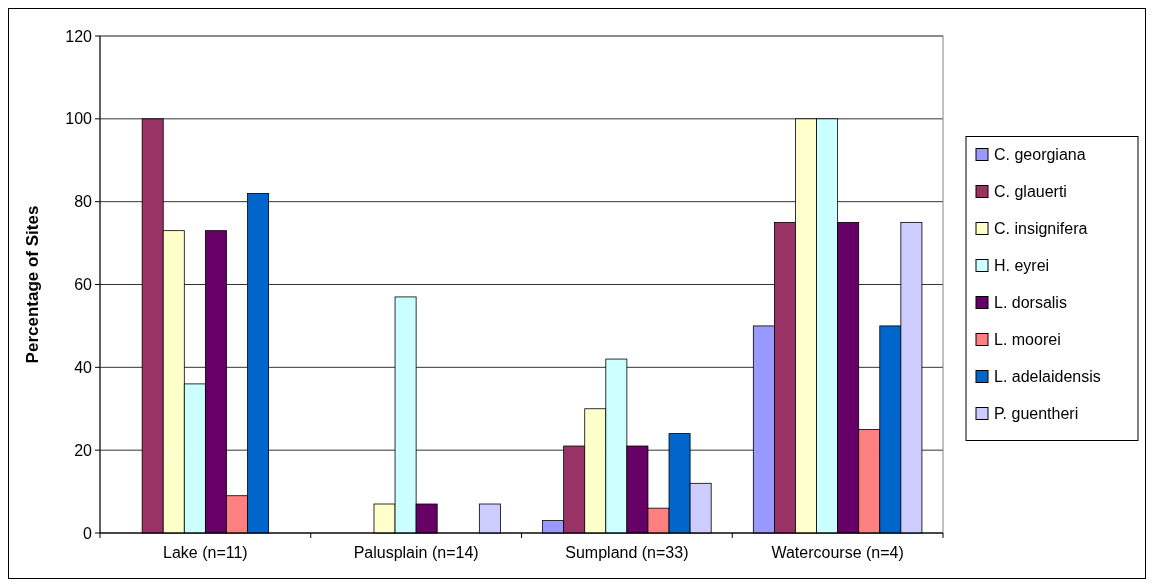  What do you see at coordinates (79, 119) in the screenshot?
I see `y-tick-label: 100` at bounding box center [79, 119].